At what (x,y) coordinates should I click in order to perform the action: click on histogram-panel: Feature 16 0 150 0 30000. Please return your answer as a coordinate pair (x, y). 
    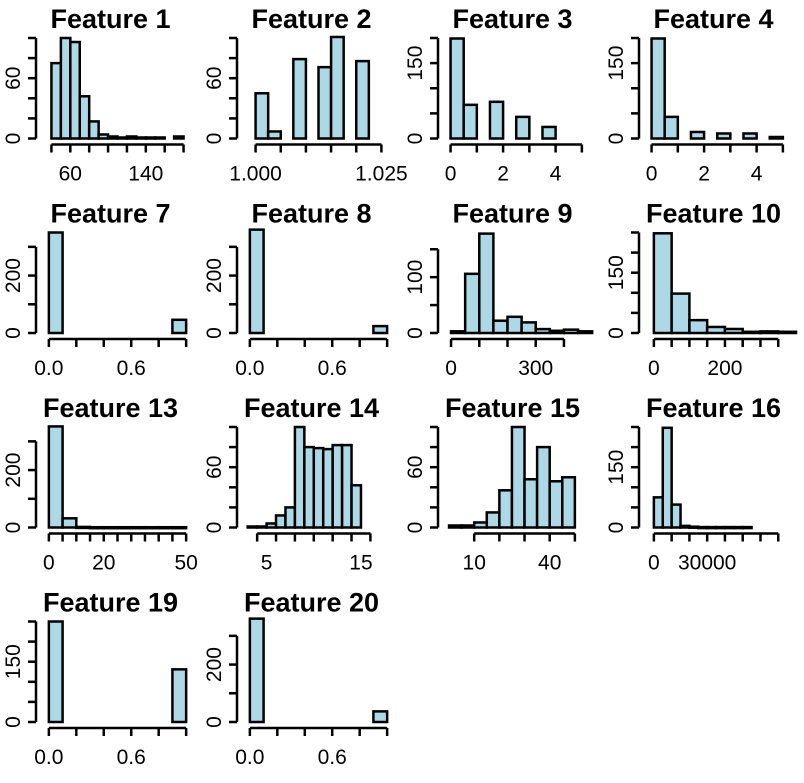
    Looking at the image, I should click on (693, 484).